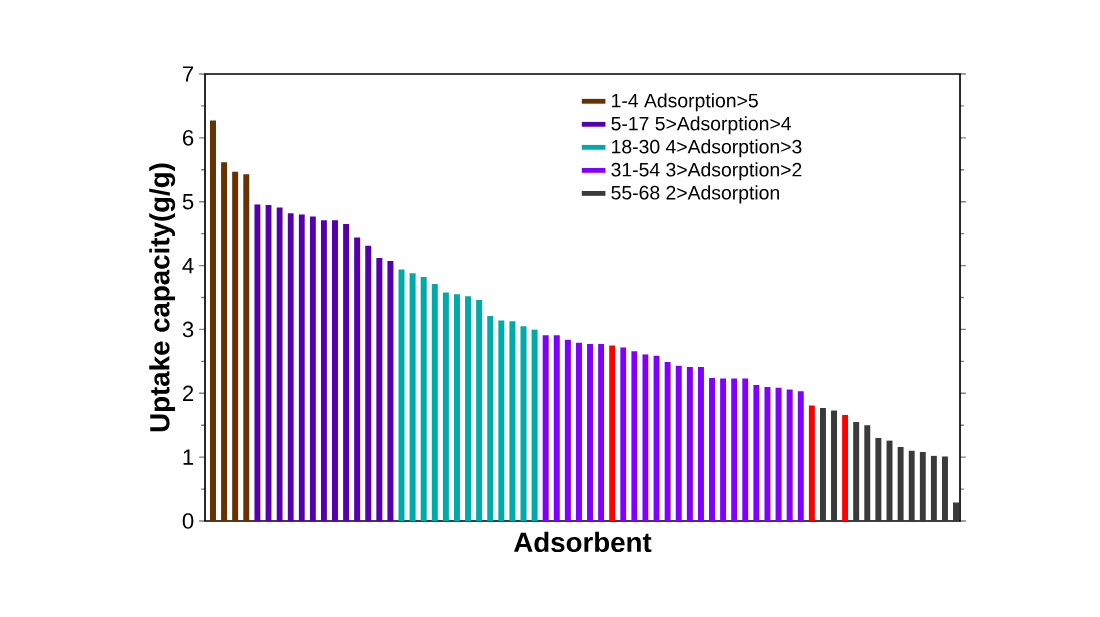 The width and height of the screenshot is (1100, 617). I want to click on y-tick-label: 1, so click(188, 457).